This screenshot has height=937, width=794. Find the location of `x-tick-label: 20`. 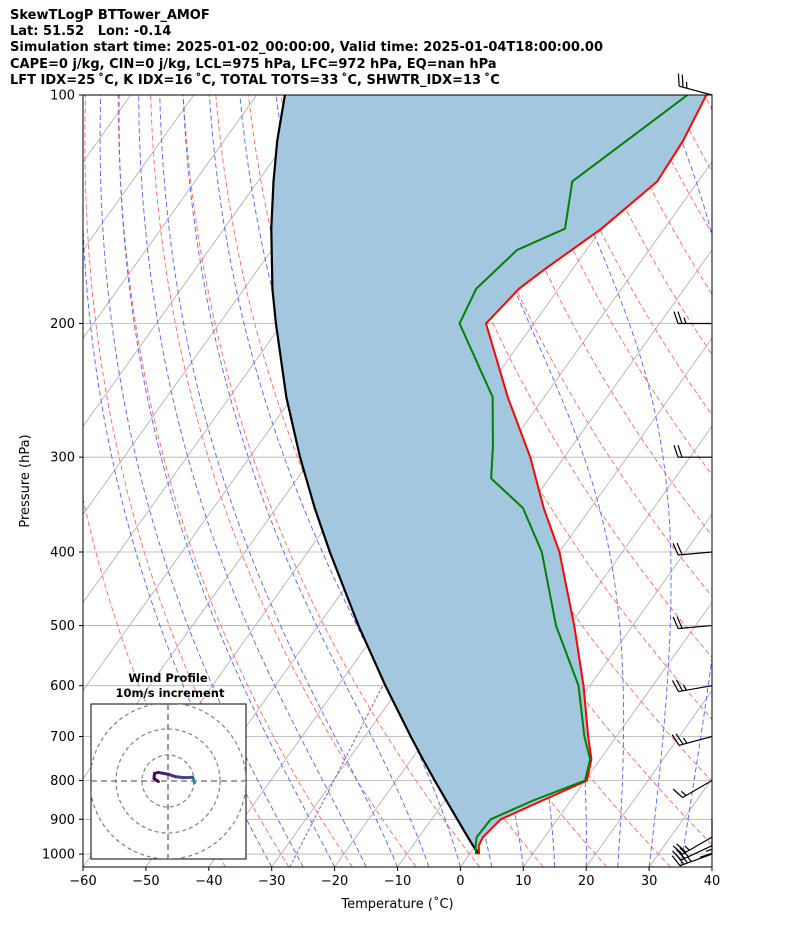

x-tick-label: 20 is located at coordinates (586, 881).